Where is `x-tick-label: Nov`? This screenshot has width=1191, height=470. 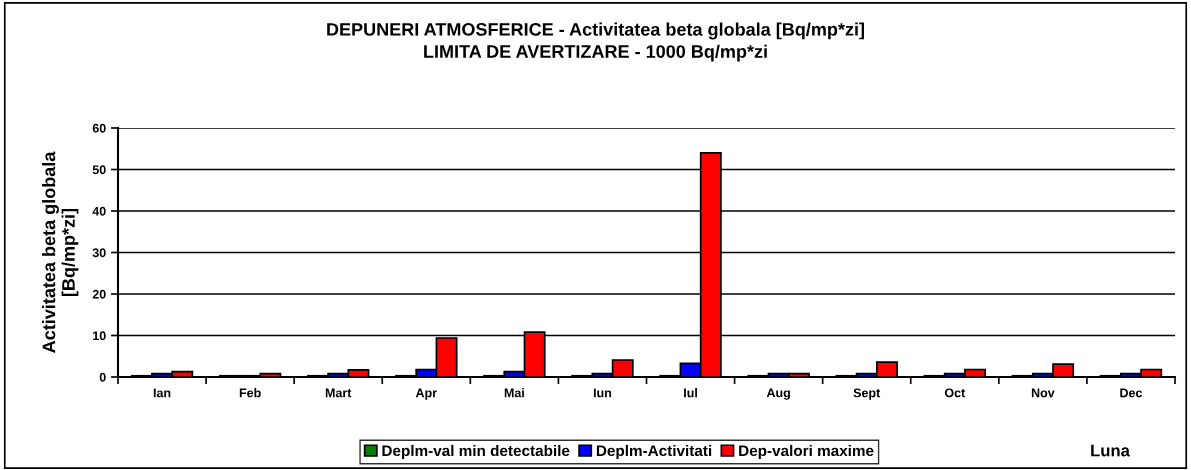 x-tick-label: Nov is located at coordinates (1043, 393).